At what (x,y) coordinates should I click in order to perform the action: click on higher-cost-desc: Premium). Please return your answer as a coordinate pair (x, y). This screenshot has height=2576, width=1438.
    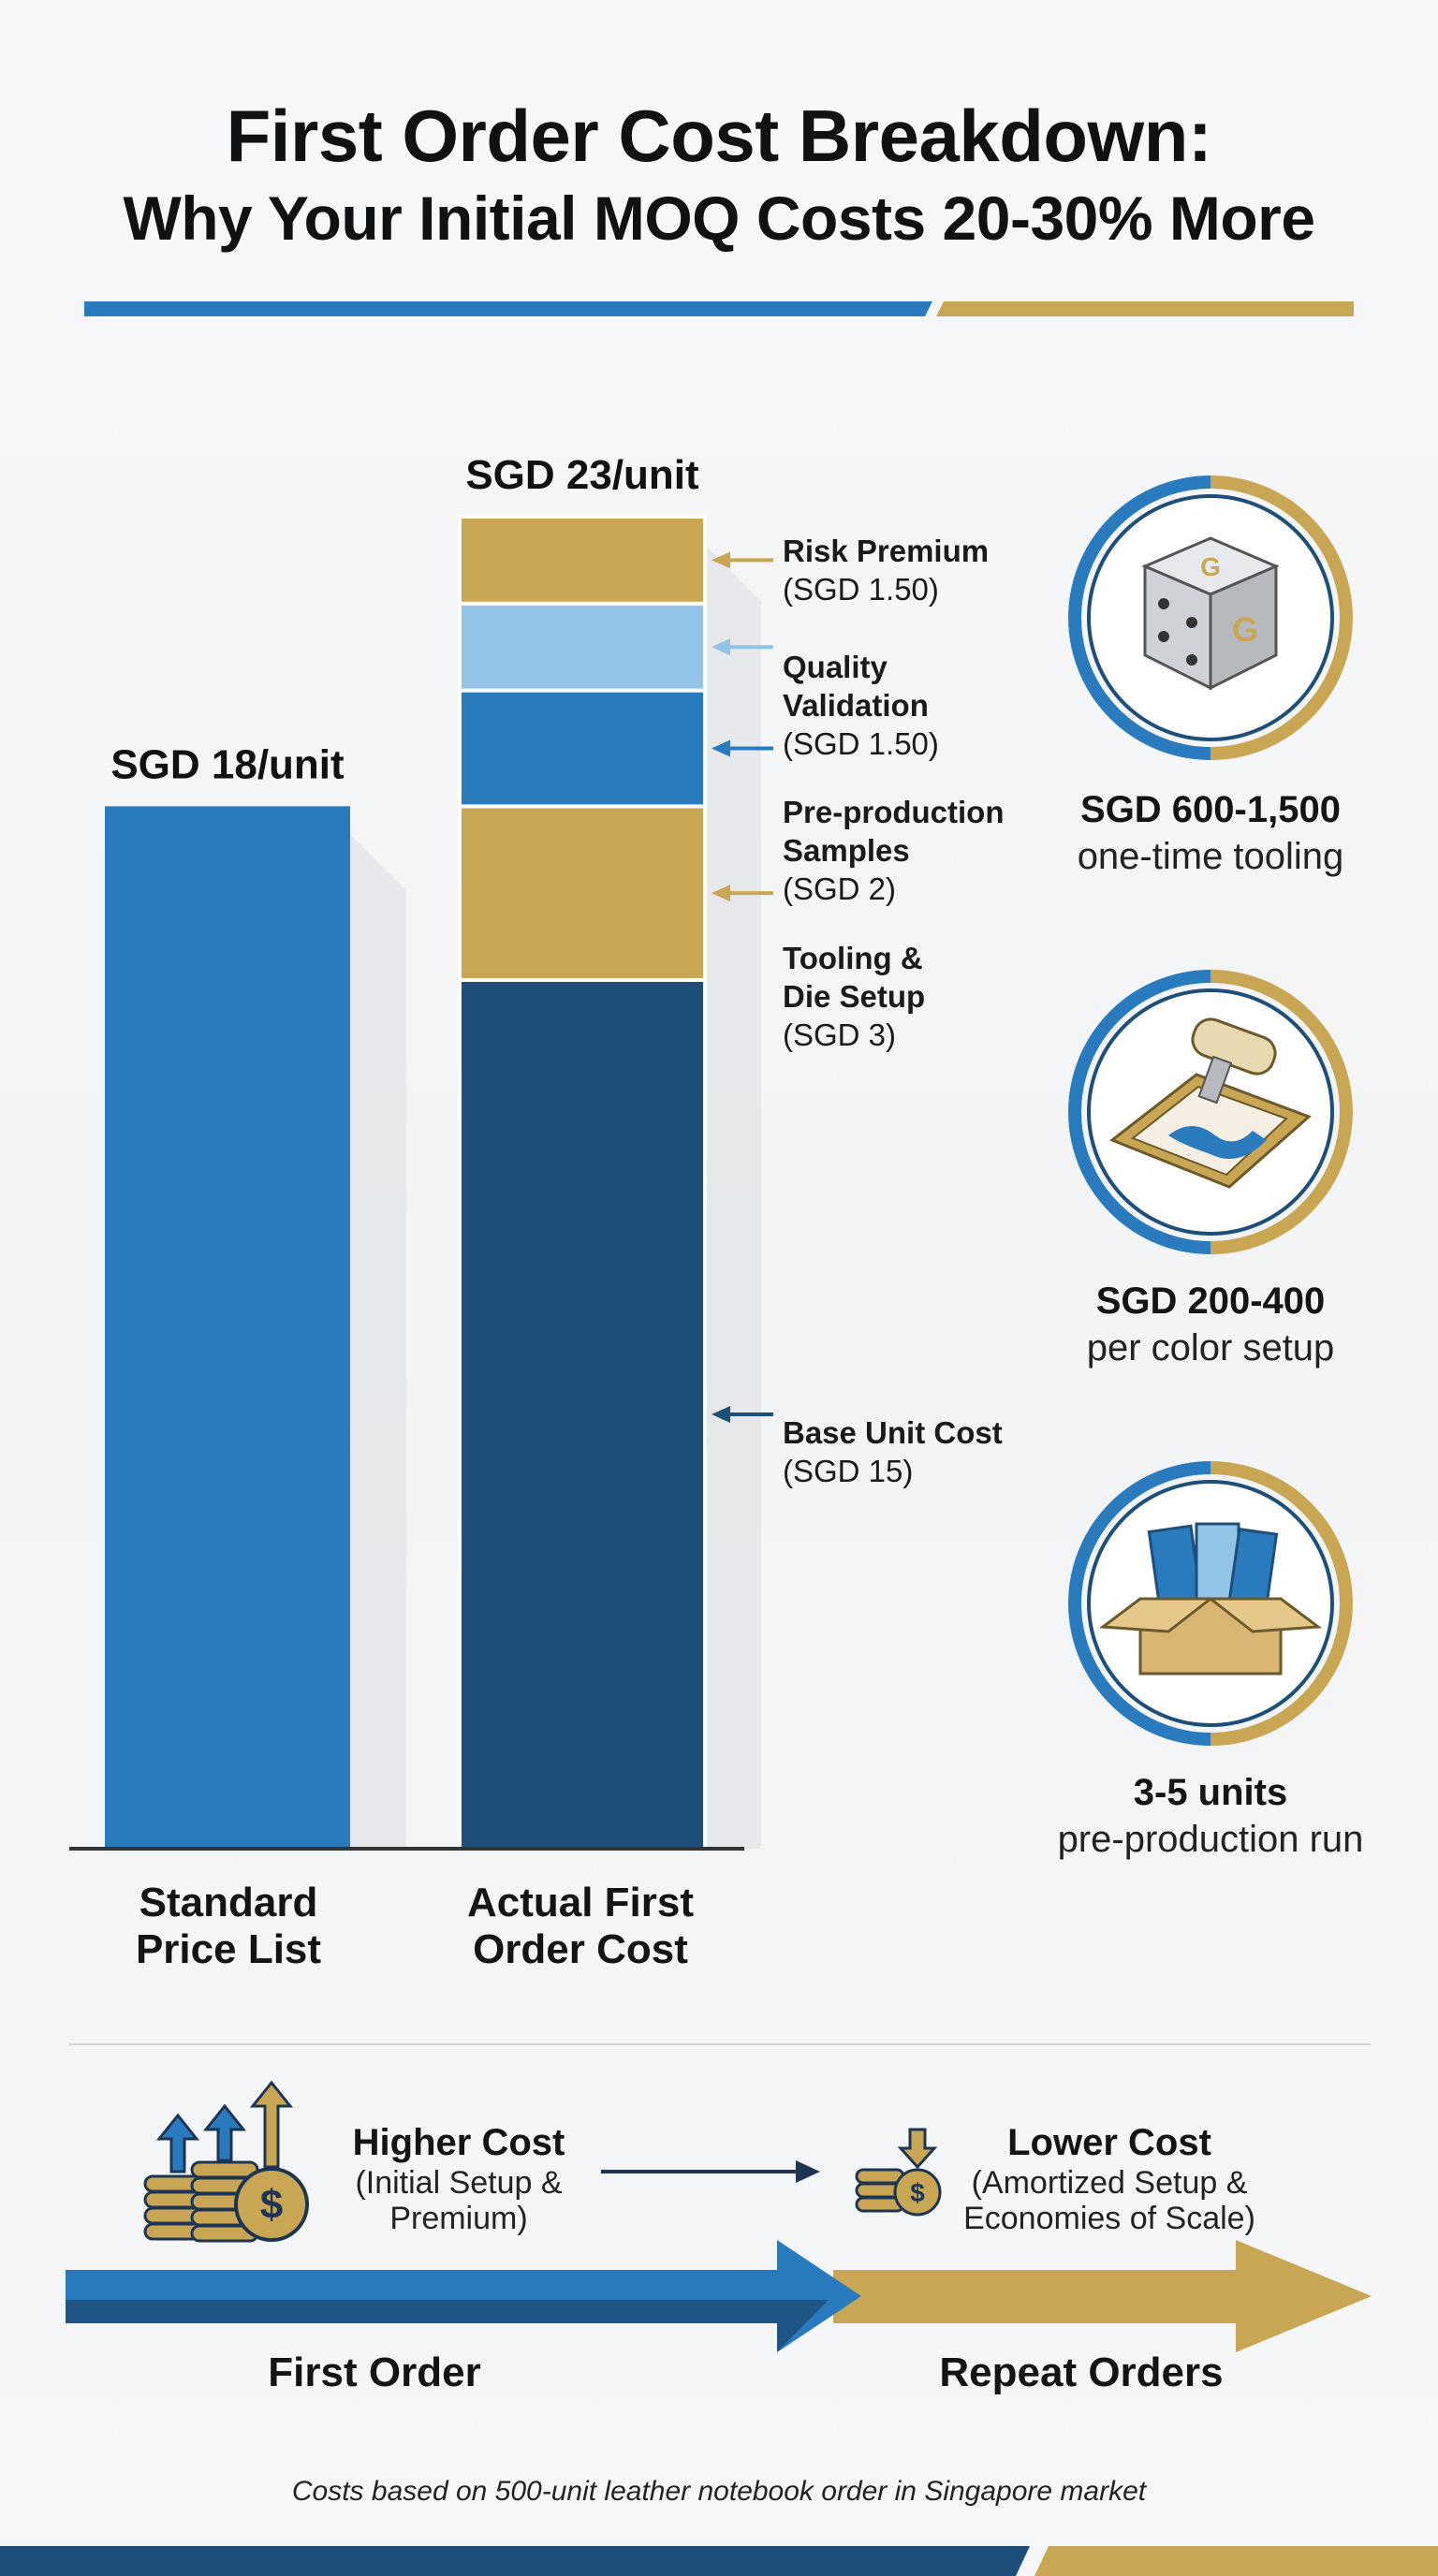
    Looking at the image, I should click on (458, 2218).